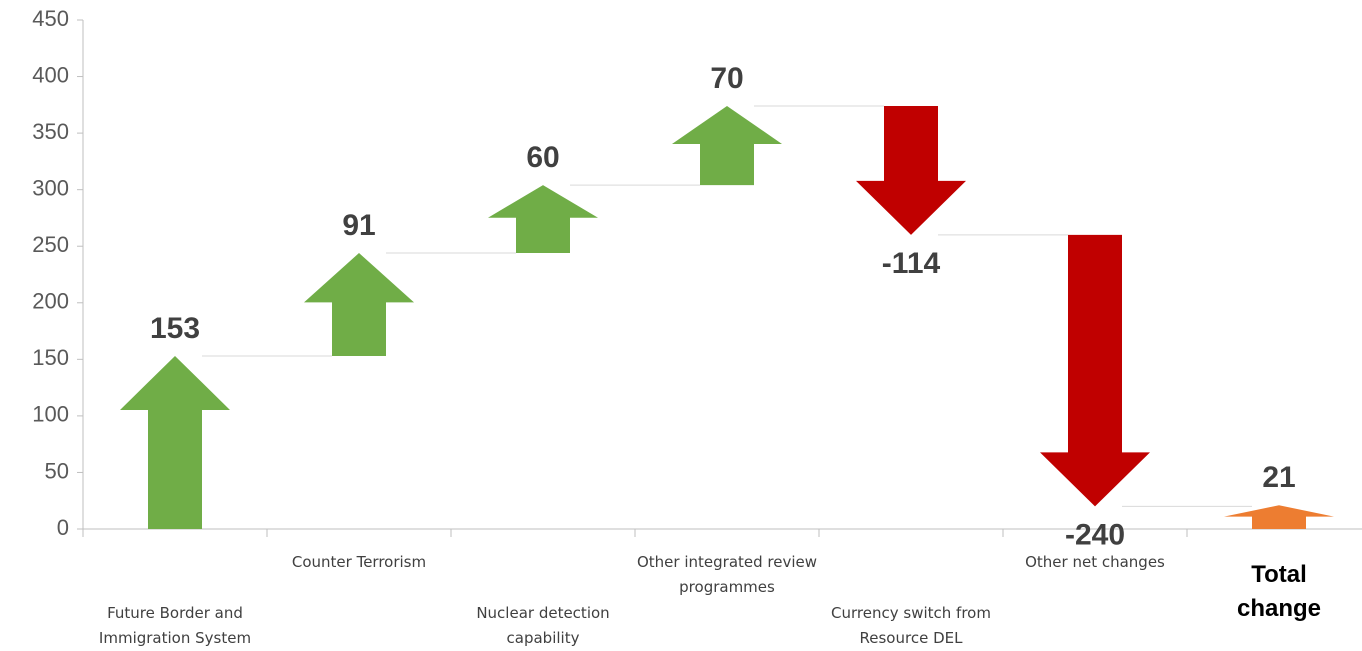 This screenshot has width=1362, height=651. Describe the element at coordinates (50, 414) in the screenshot. I see `y-tick-label: 100` at that location.